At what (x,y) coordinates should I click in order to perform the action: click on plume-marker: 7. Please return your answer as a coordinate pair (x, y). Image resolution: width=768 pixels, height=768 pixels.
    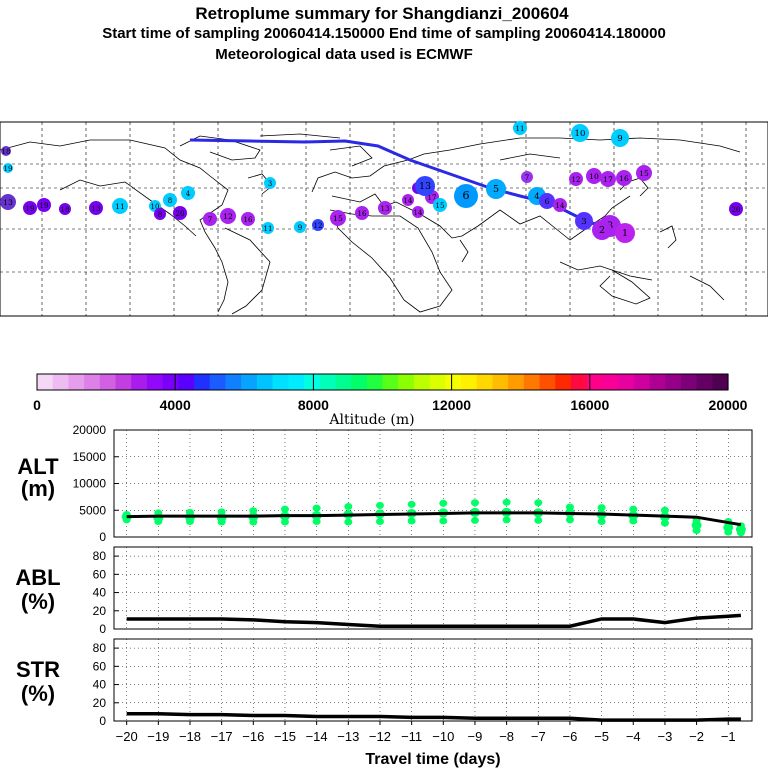
    Looking at the image, I should click on (527, 177).